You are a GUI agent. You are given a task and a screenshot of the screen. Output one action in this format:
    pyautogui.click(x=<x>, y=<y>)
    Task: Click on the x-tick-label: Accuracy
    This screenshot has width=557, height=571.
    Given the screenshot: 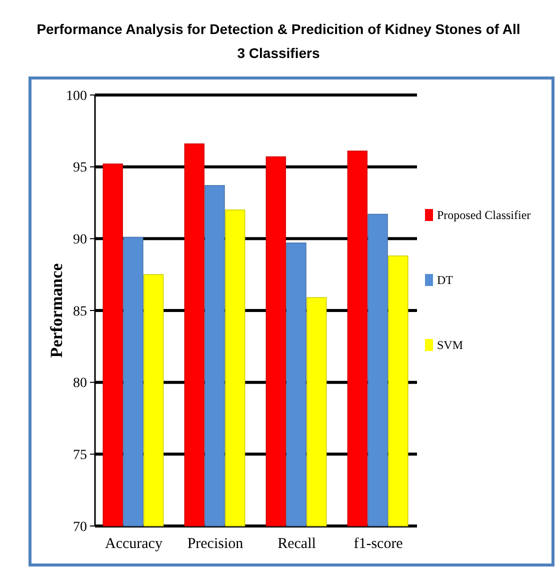 What is the action you would take?
    pyautogui.click(x=133, y=544)
    